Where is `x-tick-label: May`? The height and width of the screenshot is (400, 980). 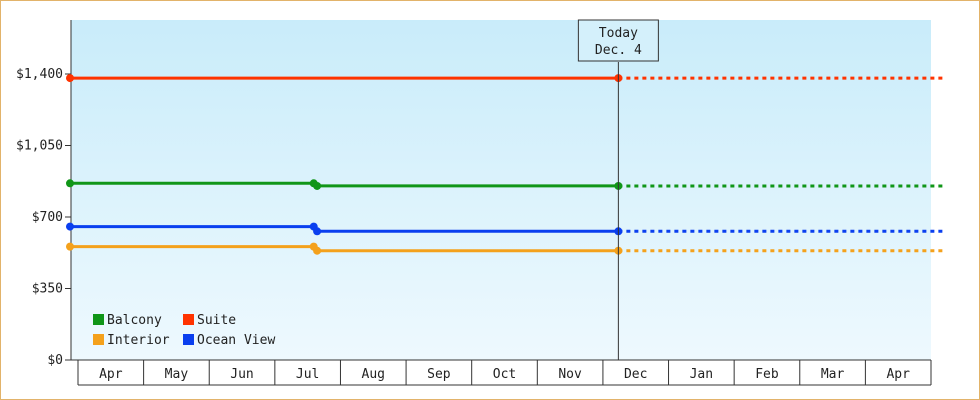
x-tick-label: May is located at coordinates (177, 374).